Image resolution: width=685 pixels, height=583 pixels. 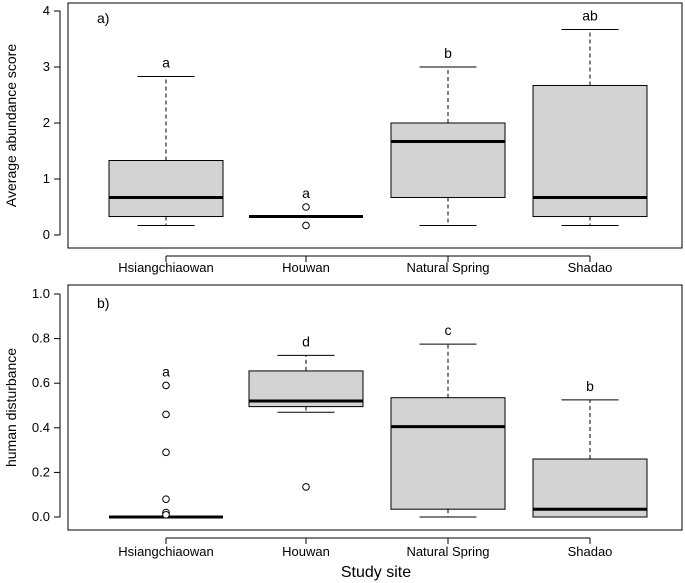 I want to click on y-axis-label: human disturbance, so click(x=11, y=407).